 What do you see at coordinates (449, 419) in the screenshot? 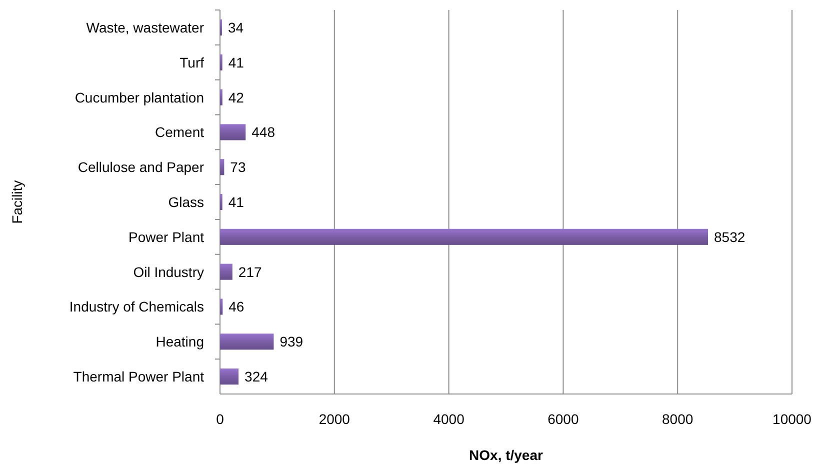
I see `x-tick-label: 4000` at bounding box center [449, 419].